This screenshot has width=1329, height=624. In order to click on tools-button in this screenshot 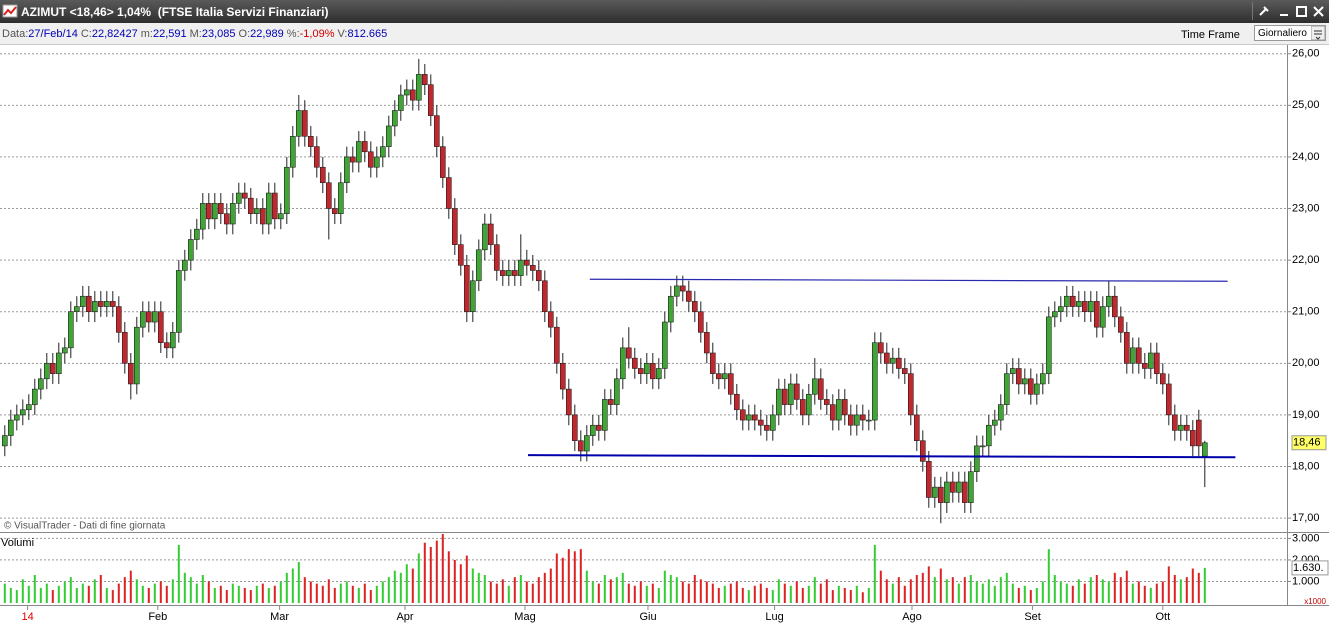, I will do `click(1264, 11)`.